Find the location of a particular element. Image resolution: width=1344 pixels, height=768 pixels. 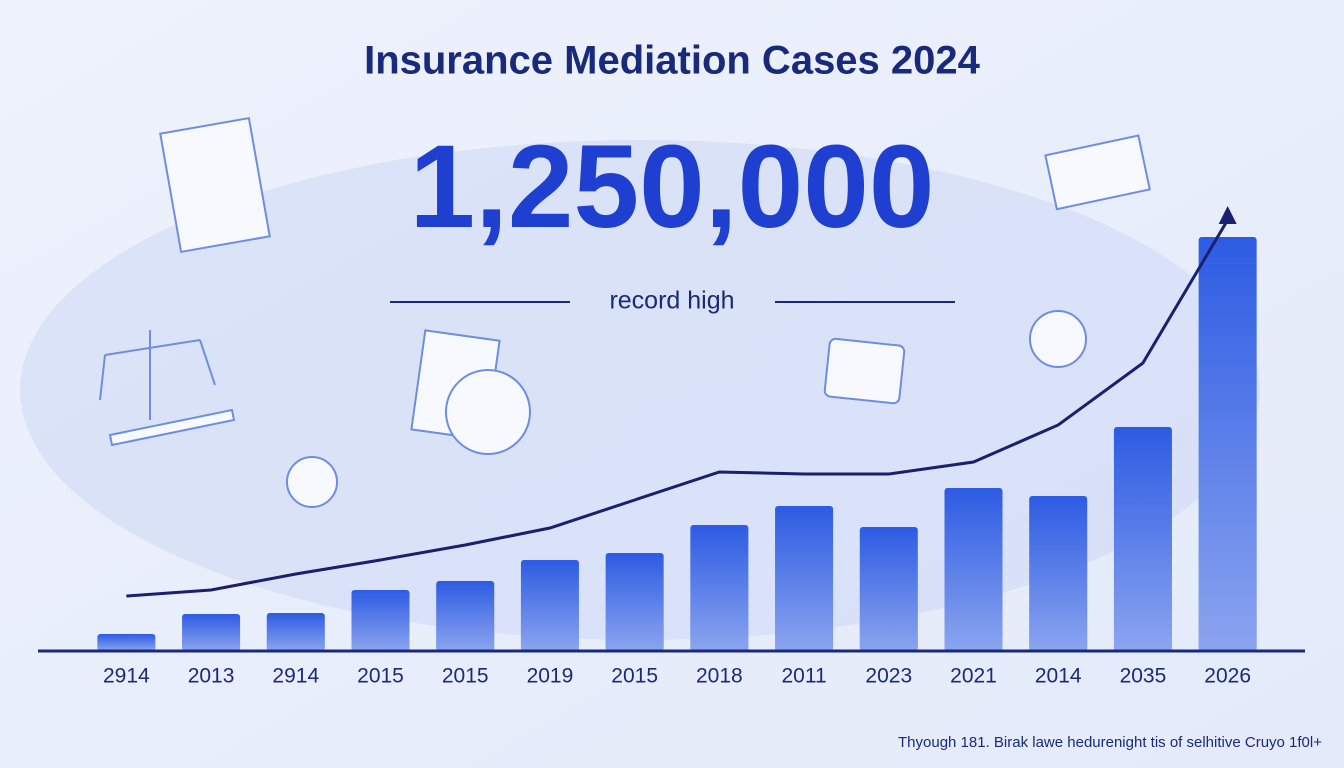

x-tick-label: 2023 is located at coordinates (888, 676).